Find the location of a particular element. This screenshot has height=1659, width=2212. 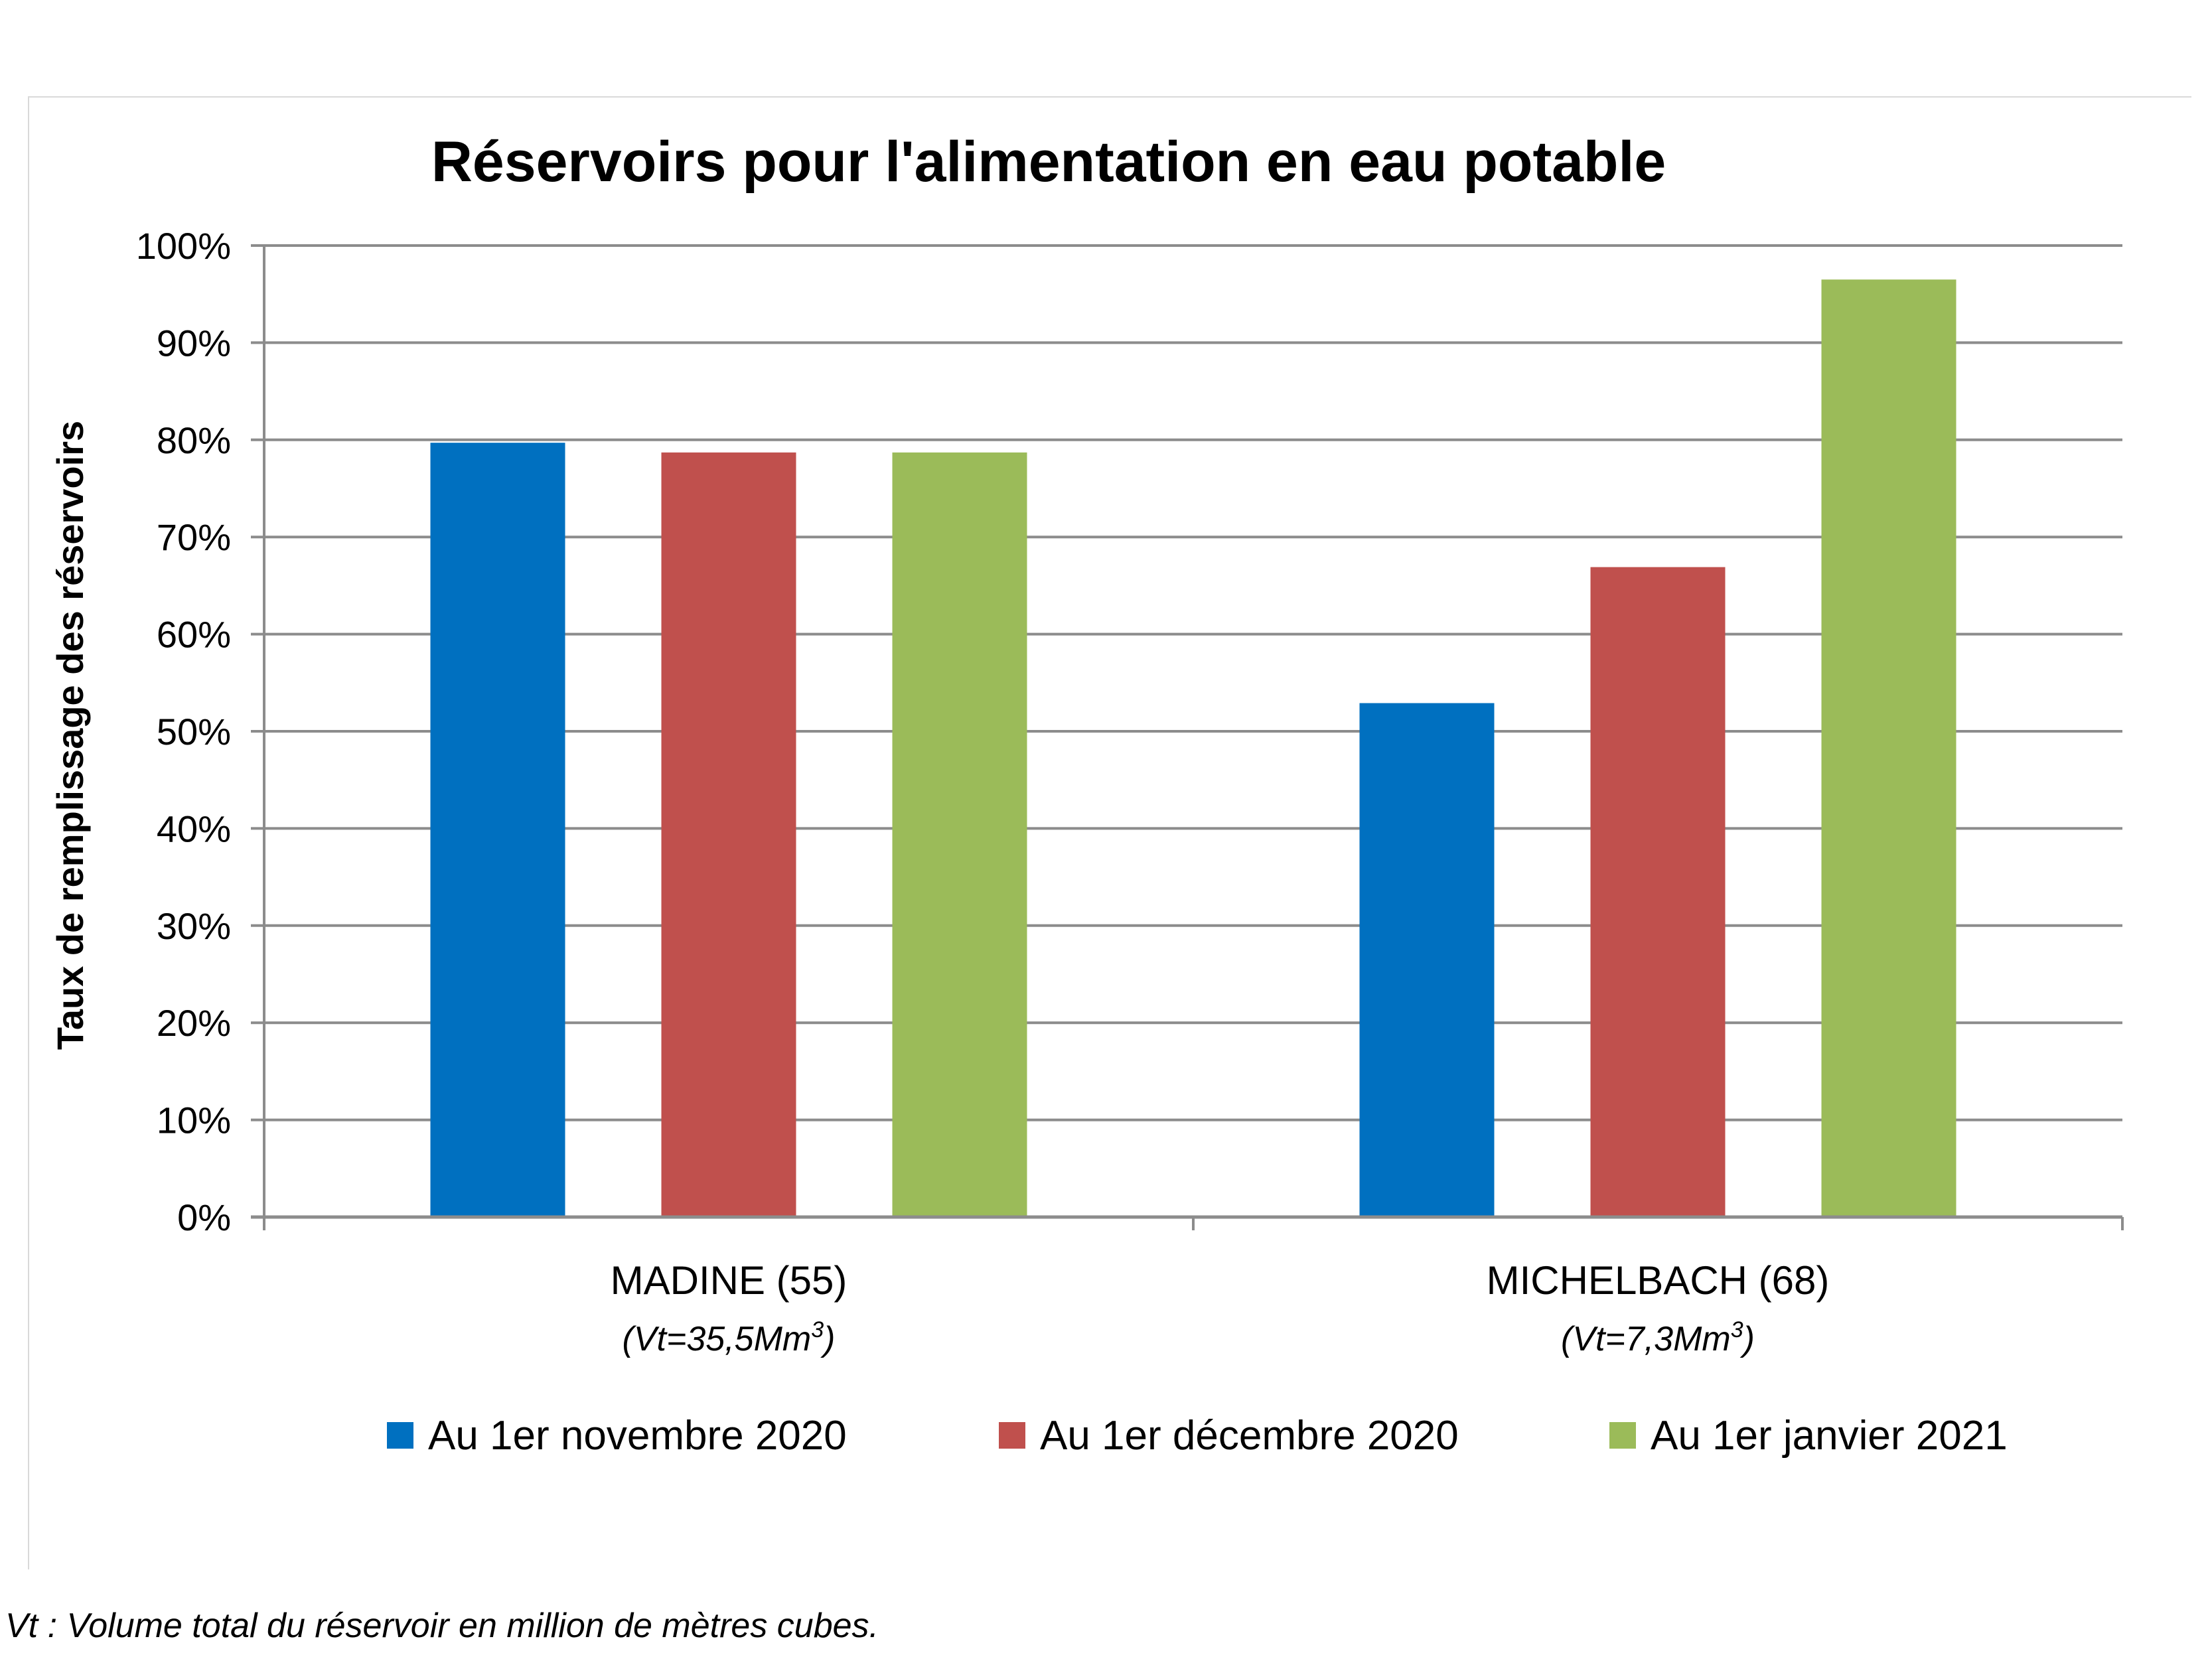

y-tick-label: 30% is located at coordinates (194, 926).